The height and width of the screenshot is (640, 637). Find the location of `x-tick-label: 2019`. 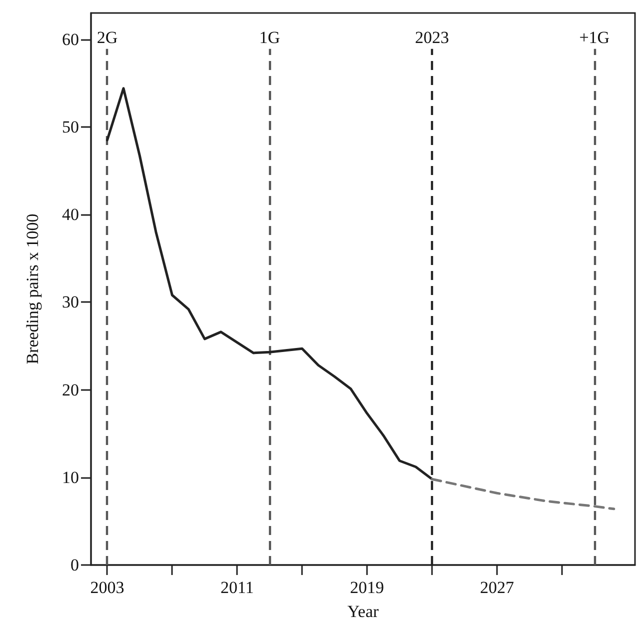

x-tick-label: 2019 is located at coordinates (367, 587).